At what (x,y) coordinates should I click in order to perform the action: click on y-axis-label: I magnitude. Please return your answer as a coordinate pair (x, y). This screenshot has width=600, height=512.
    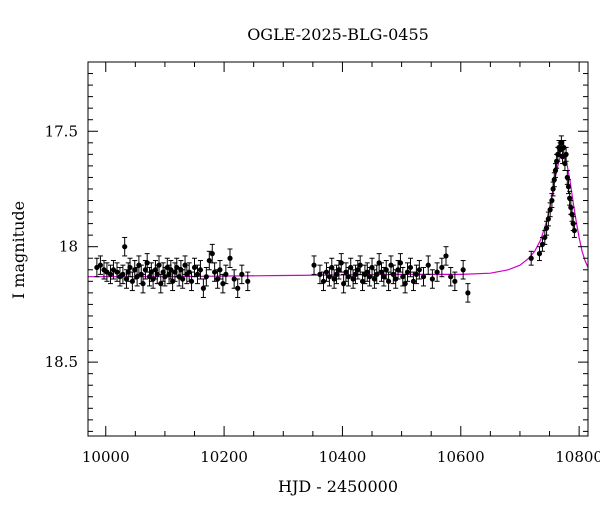
    Looking at the image, I should click on (18, 250).